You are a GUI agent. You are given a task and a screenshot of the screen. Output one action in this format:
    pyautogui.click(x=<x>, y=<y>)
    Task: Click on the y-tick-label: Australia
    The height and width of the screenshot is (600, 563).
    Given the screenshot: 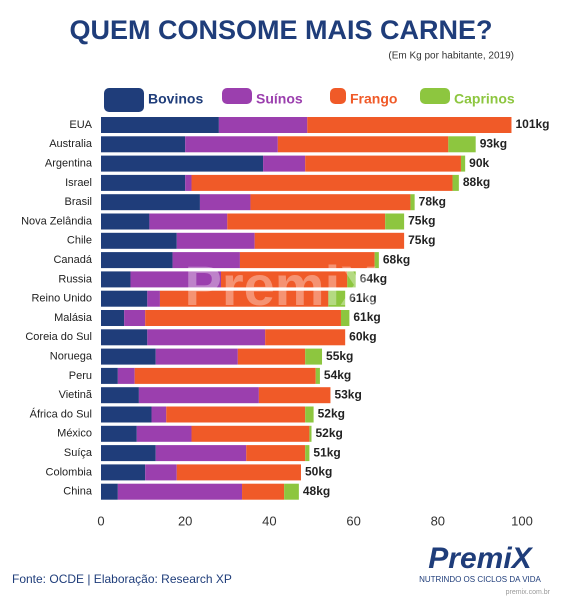 What is the action you would take?
    pyautogui.click(x=71, y=144)
    